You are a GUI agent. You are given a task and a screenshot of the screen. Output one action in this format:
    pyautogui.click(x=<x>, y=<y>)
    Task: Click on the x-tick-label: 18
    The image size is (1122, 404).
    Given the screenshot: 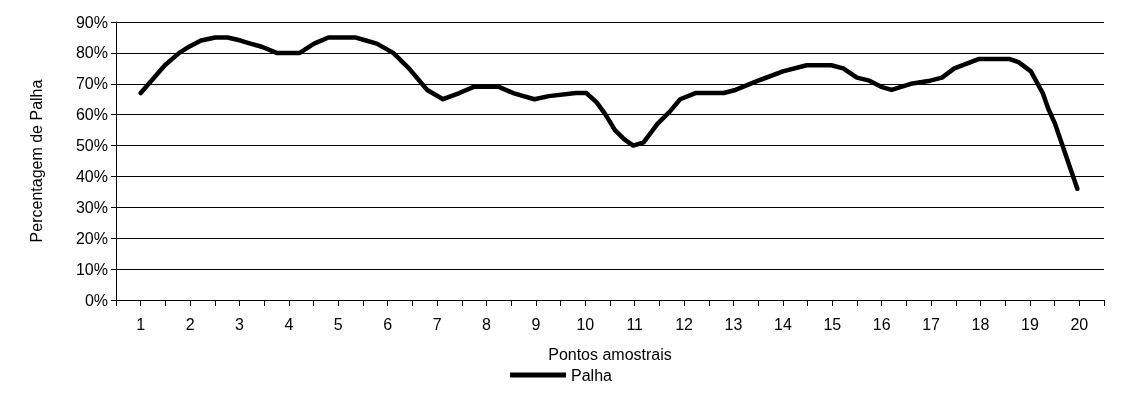 What is the action you would take?
    pyautogui.click(x=980, y=324)
    